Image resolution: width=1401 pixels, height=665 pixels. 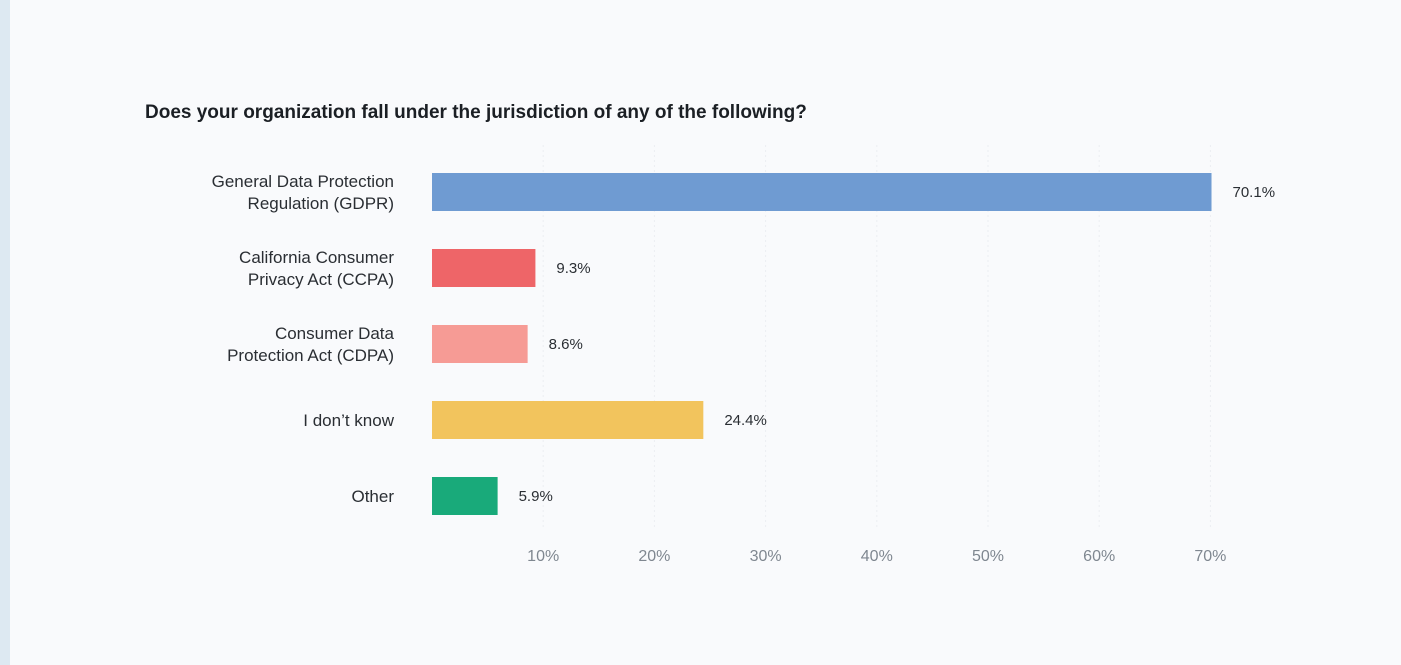 I want to click on category-label: Consumer Data Protection Act (CDPA), so click(x=310, y=344).